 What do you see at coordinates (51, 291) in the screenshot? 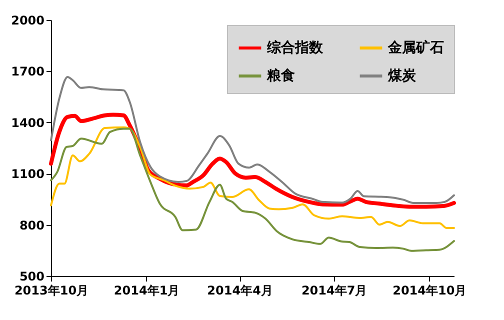
I see `x-tick-label: 2013年10月` at bounding box center [51, 291].